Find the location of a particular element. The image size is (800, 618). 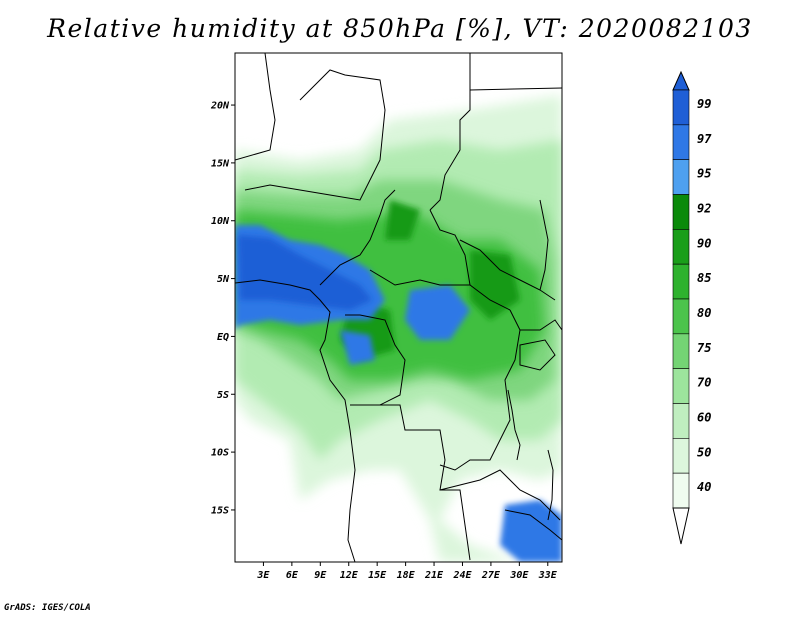

lake-tanganyika is located at coordinates (514, 425).